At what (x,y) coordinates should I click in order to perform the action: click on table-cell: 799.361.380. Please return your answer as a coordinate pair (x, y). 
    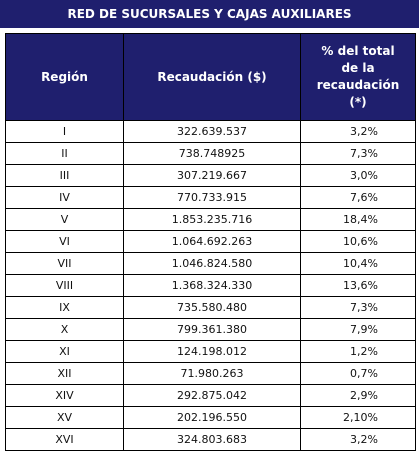
    Looking at the image, I should click on (212, 329).